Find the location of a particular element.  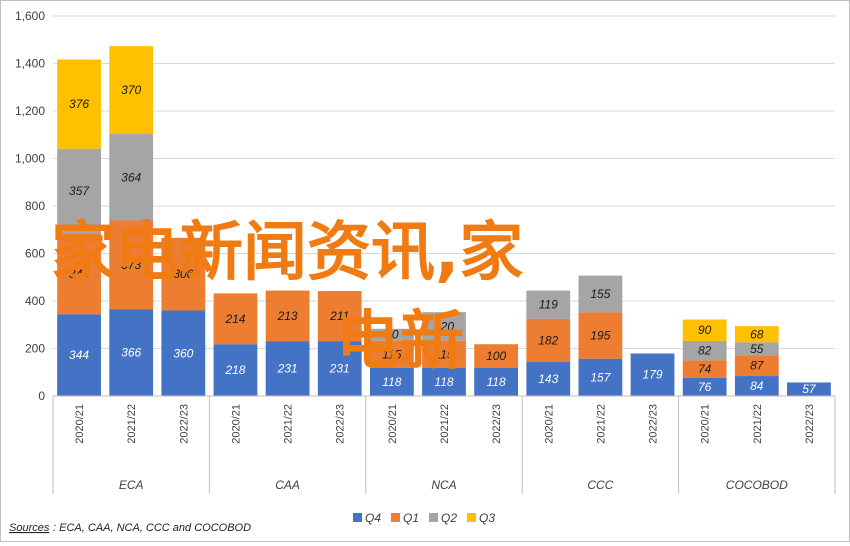

data-label: 182 is located at coordinates (548, 340).